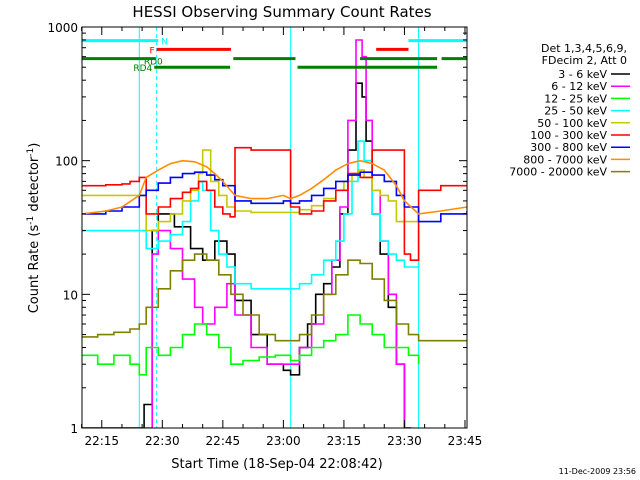  Describe the element at coordinates (101, 441) in the screenshot. I see `x-tick-label-1: 22:15` at that location.